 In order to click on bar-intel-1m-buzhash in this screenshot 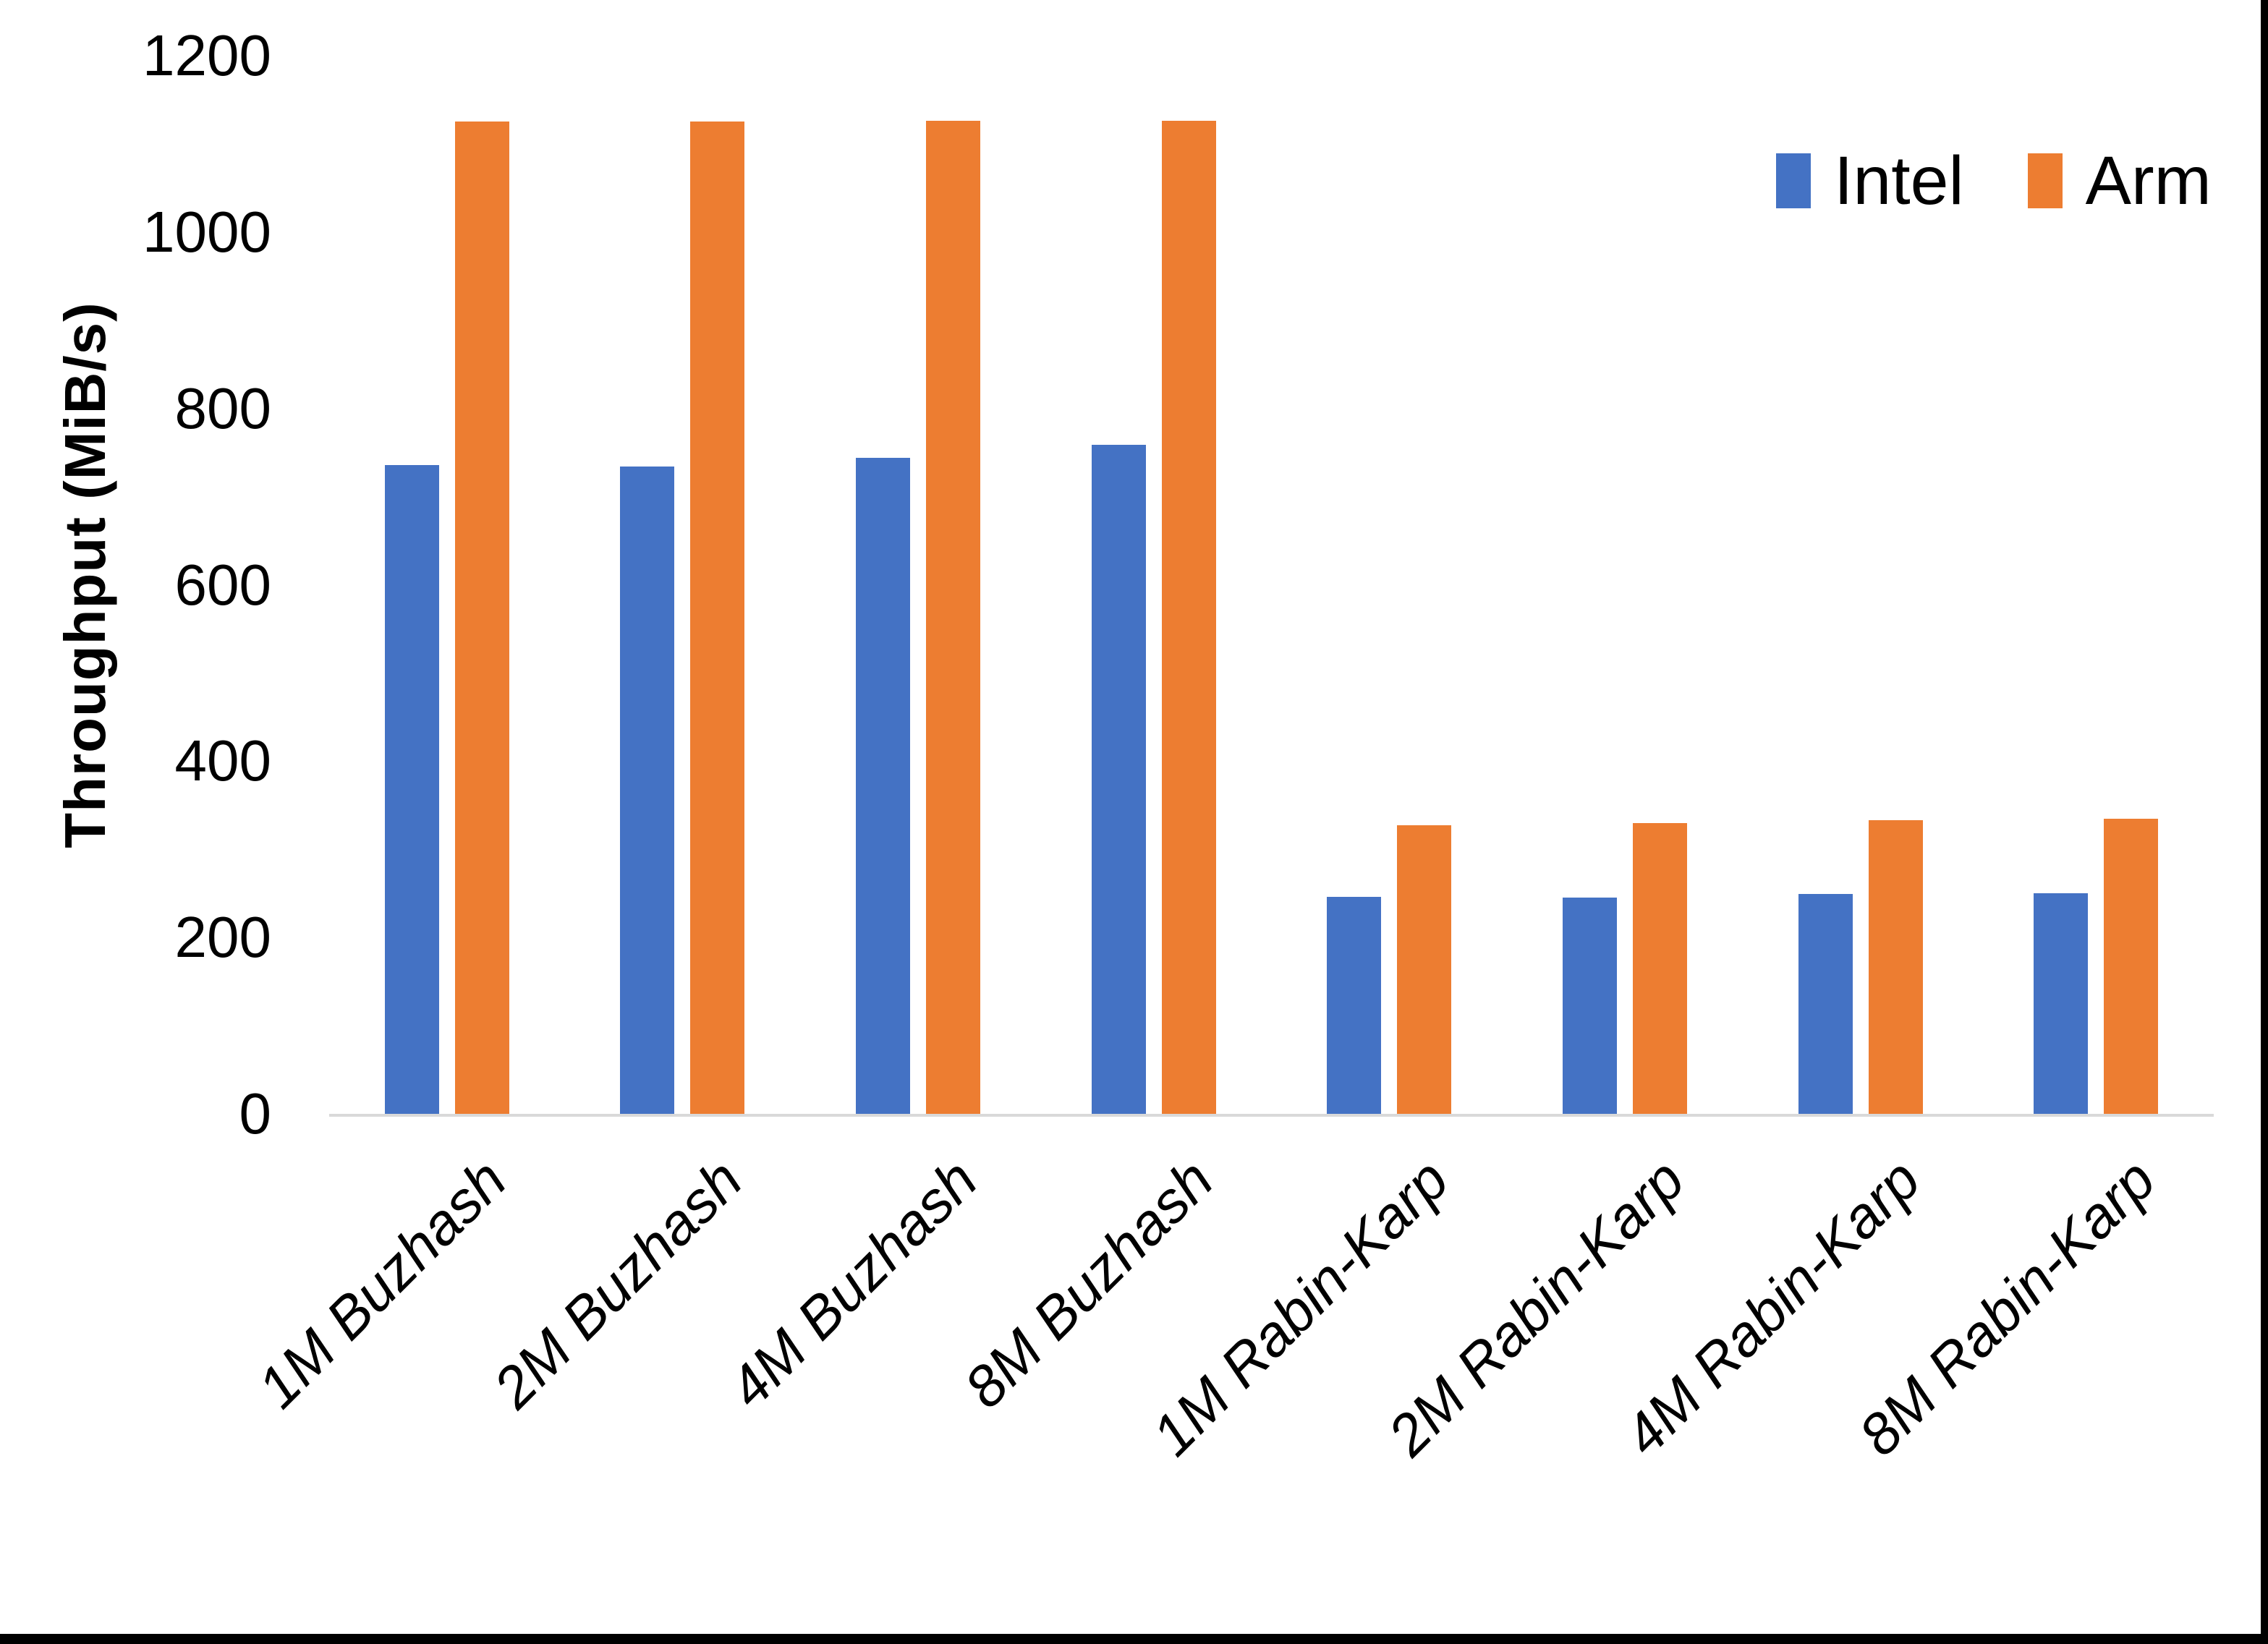, I will do `click(411, 789)`.